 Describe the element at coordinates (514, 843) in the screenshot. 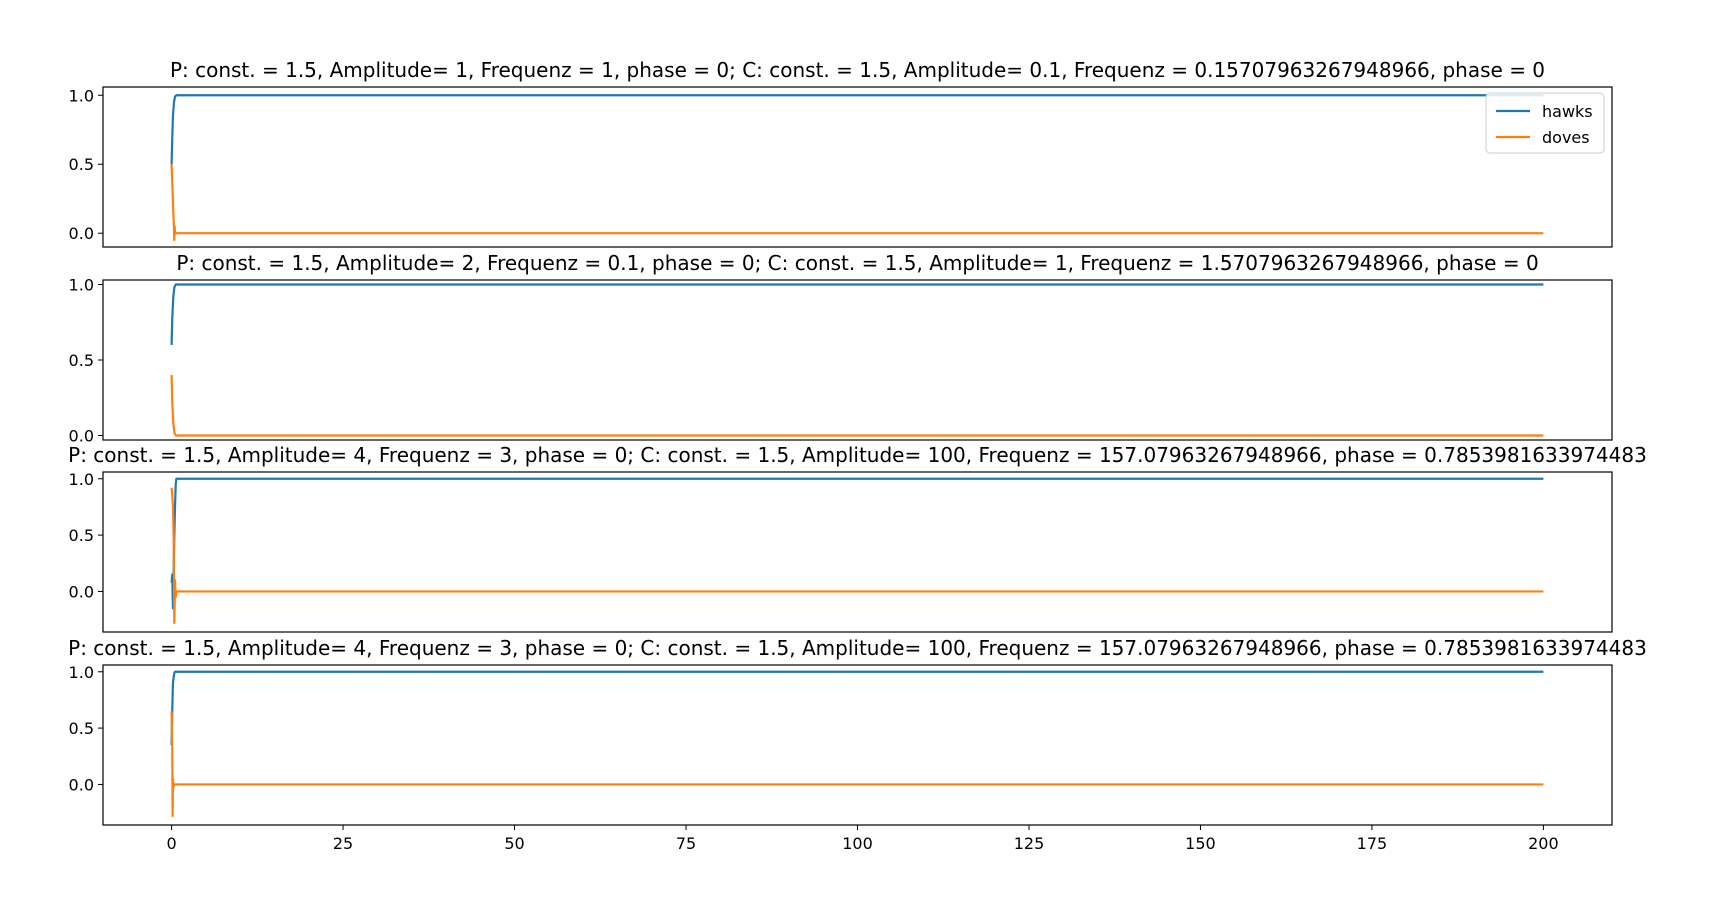

I see `x-tick-label: 50` at that location.